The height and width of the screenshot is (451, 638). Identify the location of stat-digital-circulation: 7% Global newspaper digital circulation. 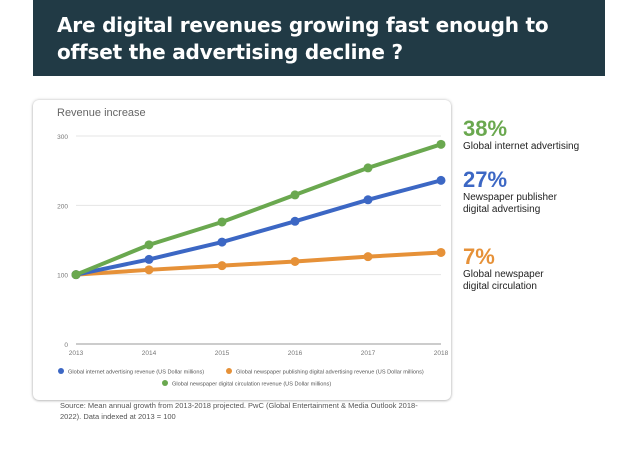
(503, 269).